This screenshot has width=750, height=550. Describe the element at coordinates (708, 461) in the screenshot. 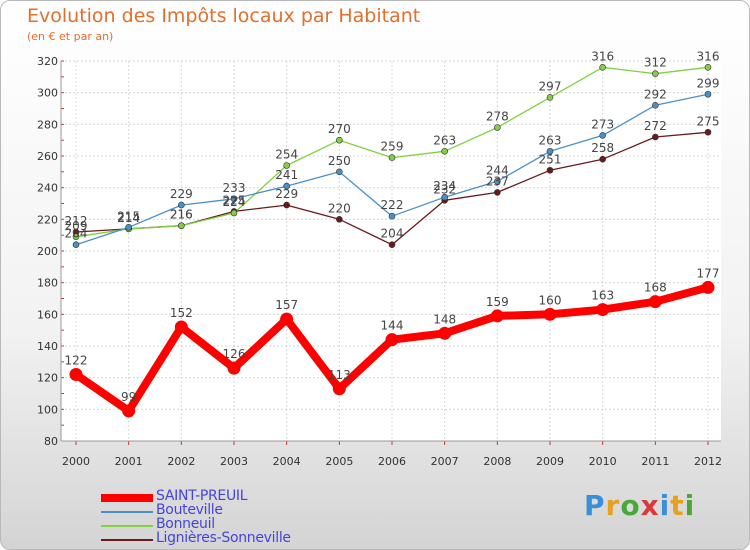

I see `x-tick-label: 2012` at that location.